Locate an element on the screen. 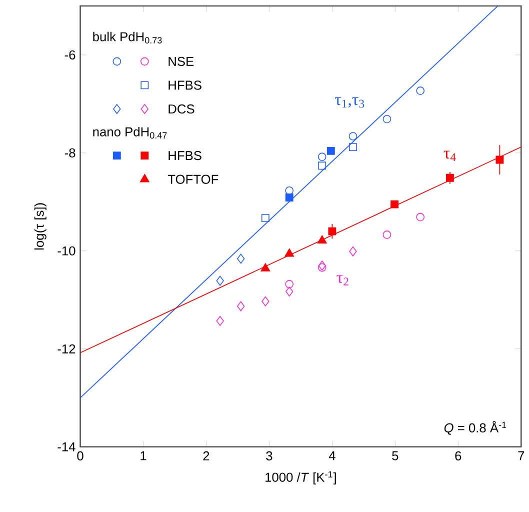 This screenshot has width=529, height=512. legend-label: DCS is located at coordinates (181, 109).